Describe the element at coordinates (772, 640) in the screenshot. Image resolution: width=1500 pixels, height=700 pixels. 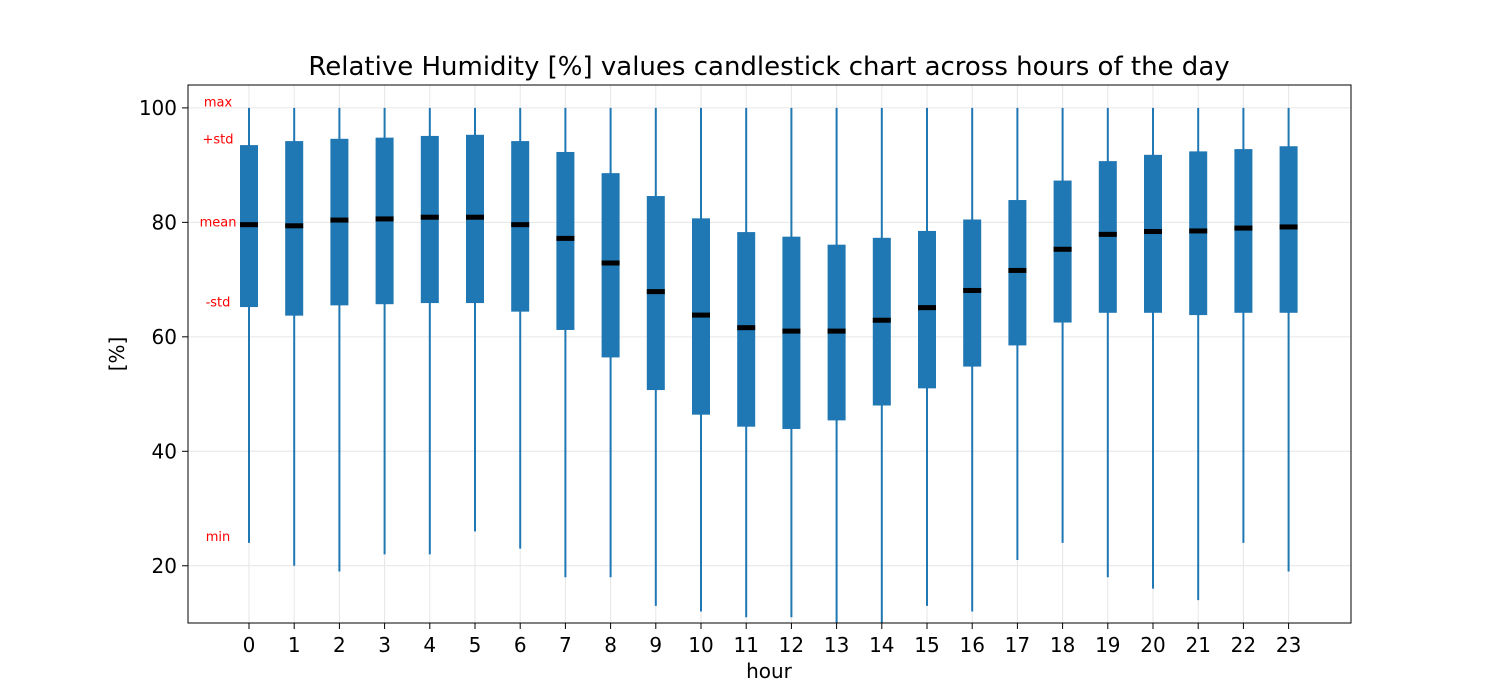
I see `x-axis-ticks: 0 1 2 3 4 5 6 7 8 9 10 11 12 13 14 15 16 17 18 19 20 21 22 23` at that location.